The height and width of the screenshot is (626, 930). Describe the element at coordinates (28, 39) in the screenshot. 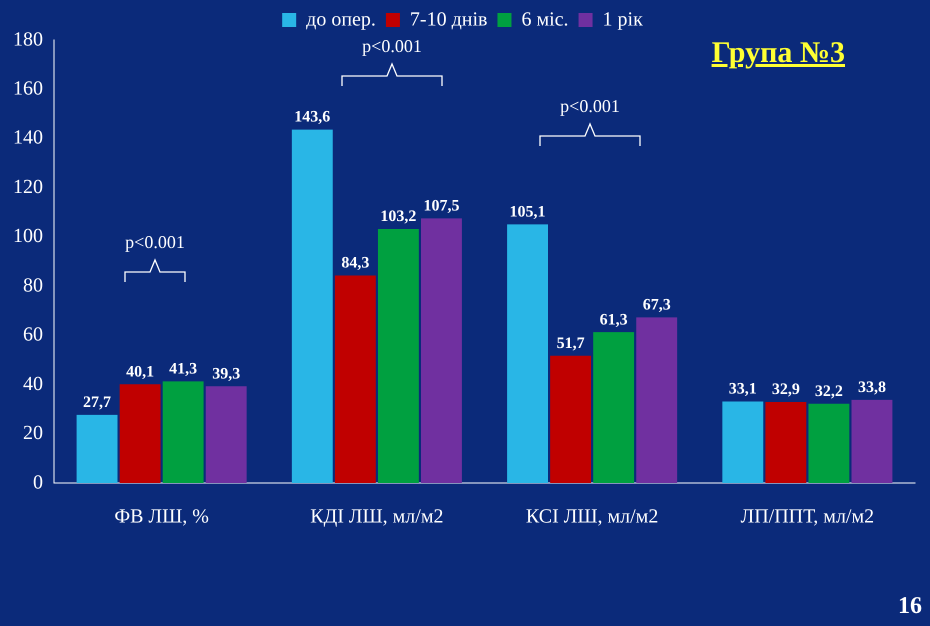

I see `y-tick-label: 180` at that location.